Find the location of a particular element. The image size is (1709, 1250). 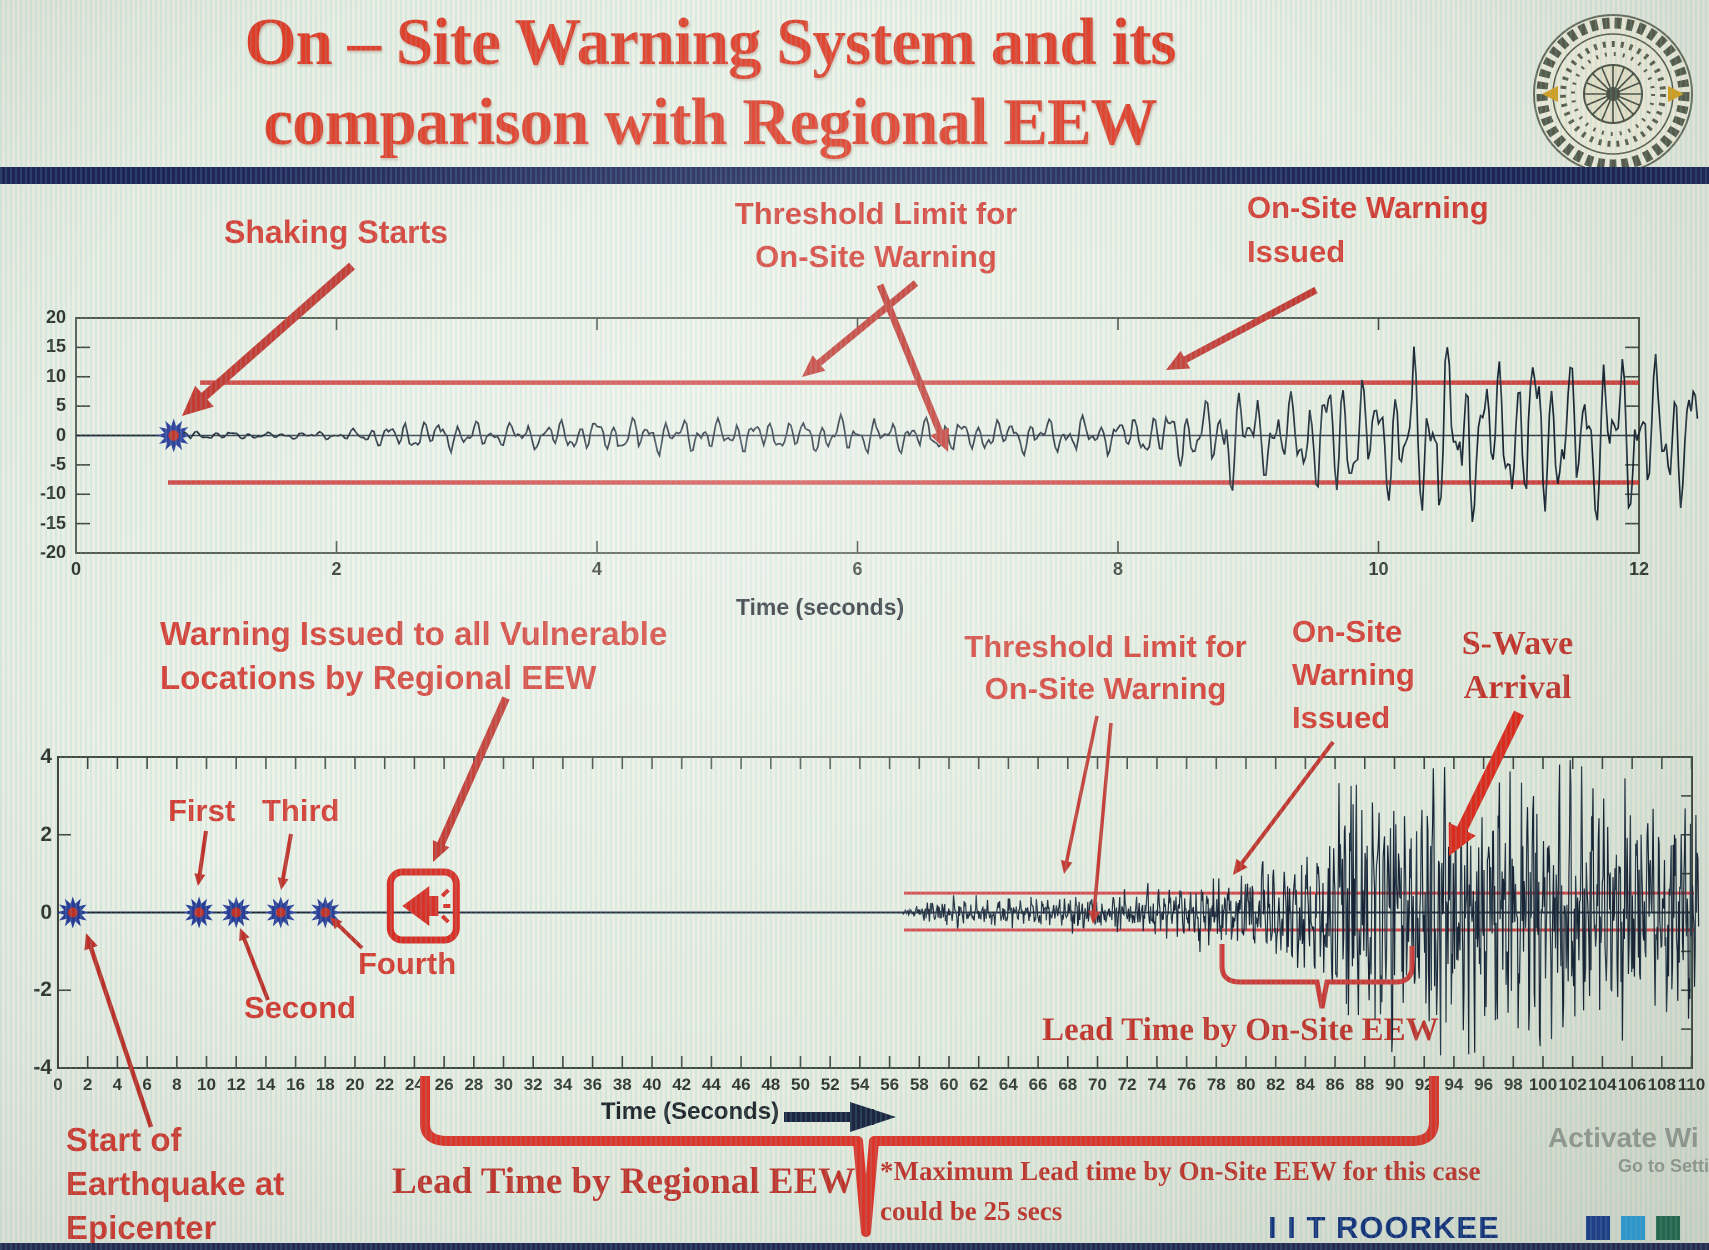

top-chart-xtick-label: 2 is located at coordinates (336, 569).